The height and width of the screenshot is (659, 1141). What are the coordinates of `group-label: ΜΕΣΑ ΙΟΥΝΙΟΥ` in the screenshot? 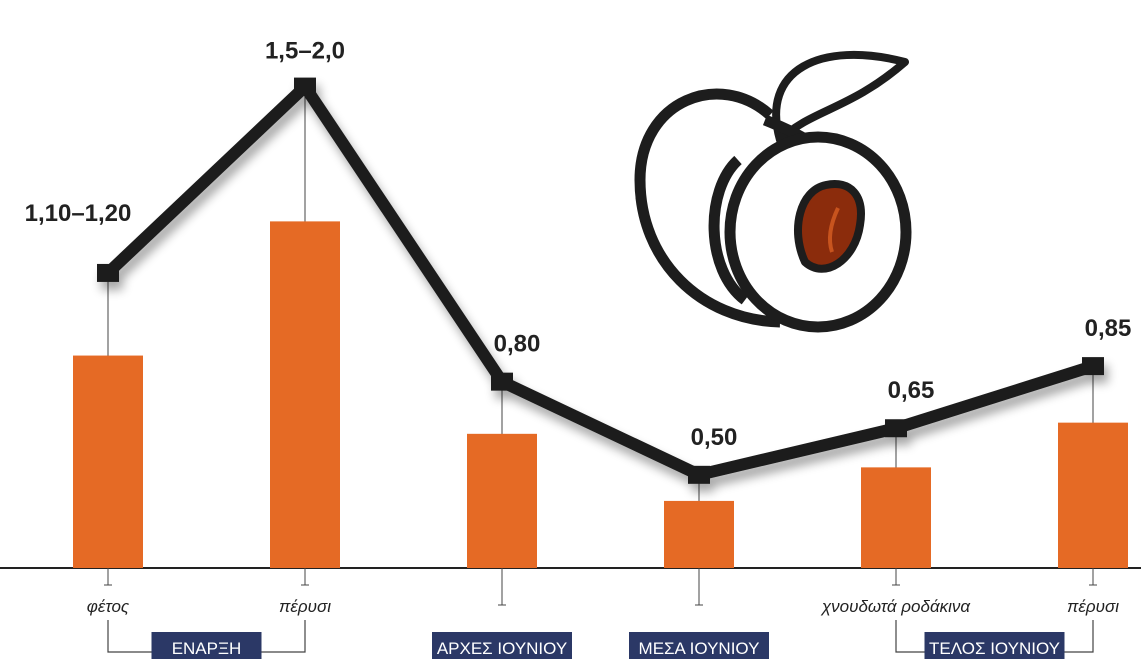 It's located at (699, 648).